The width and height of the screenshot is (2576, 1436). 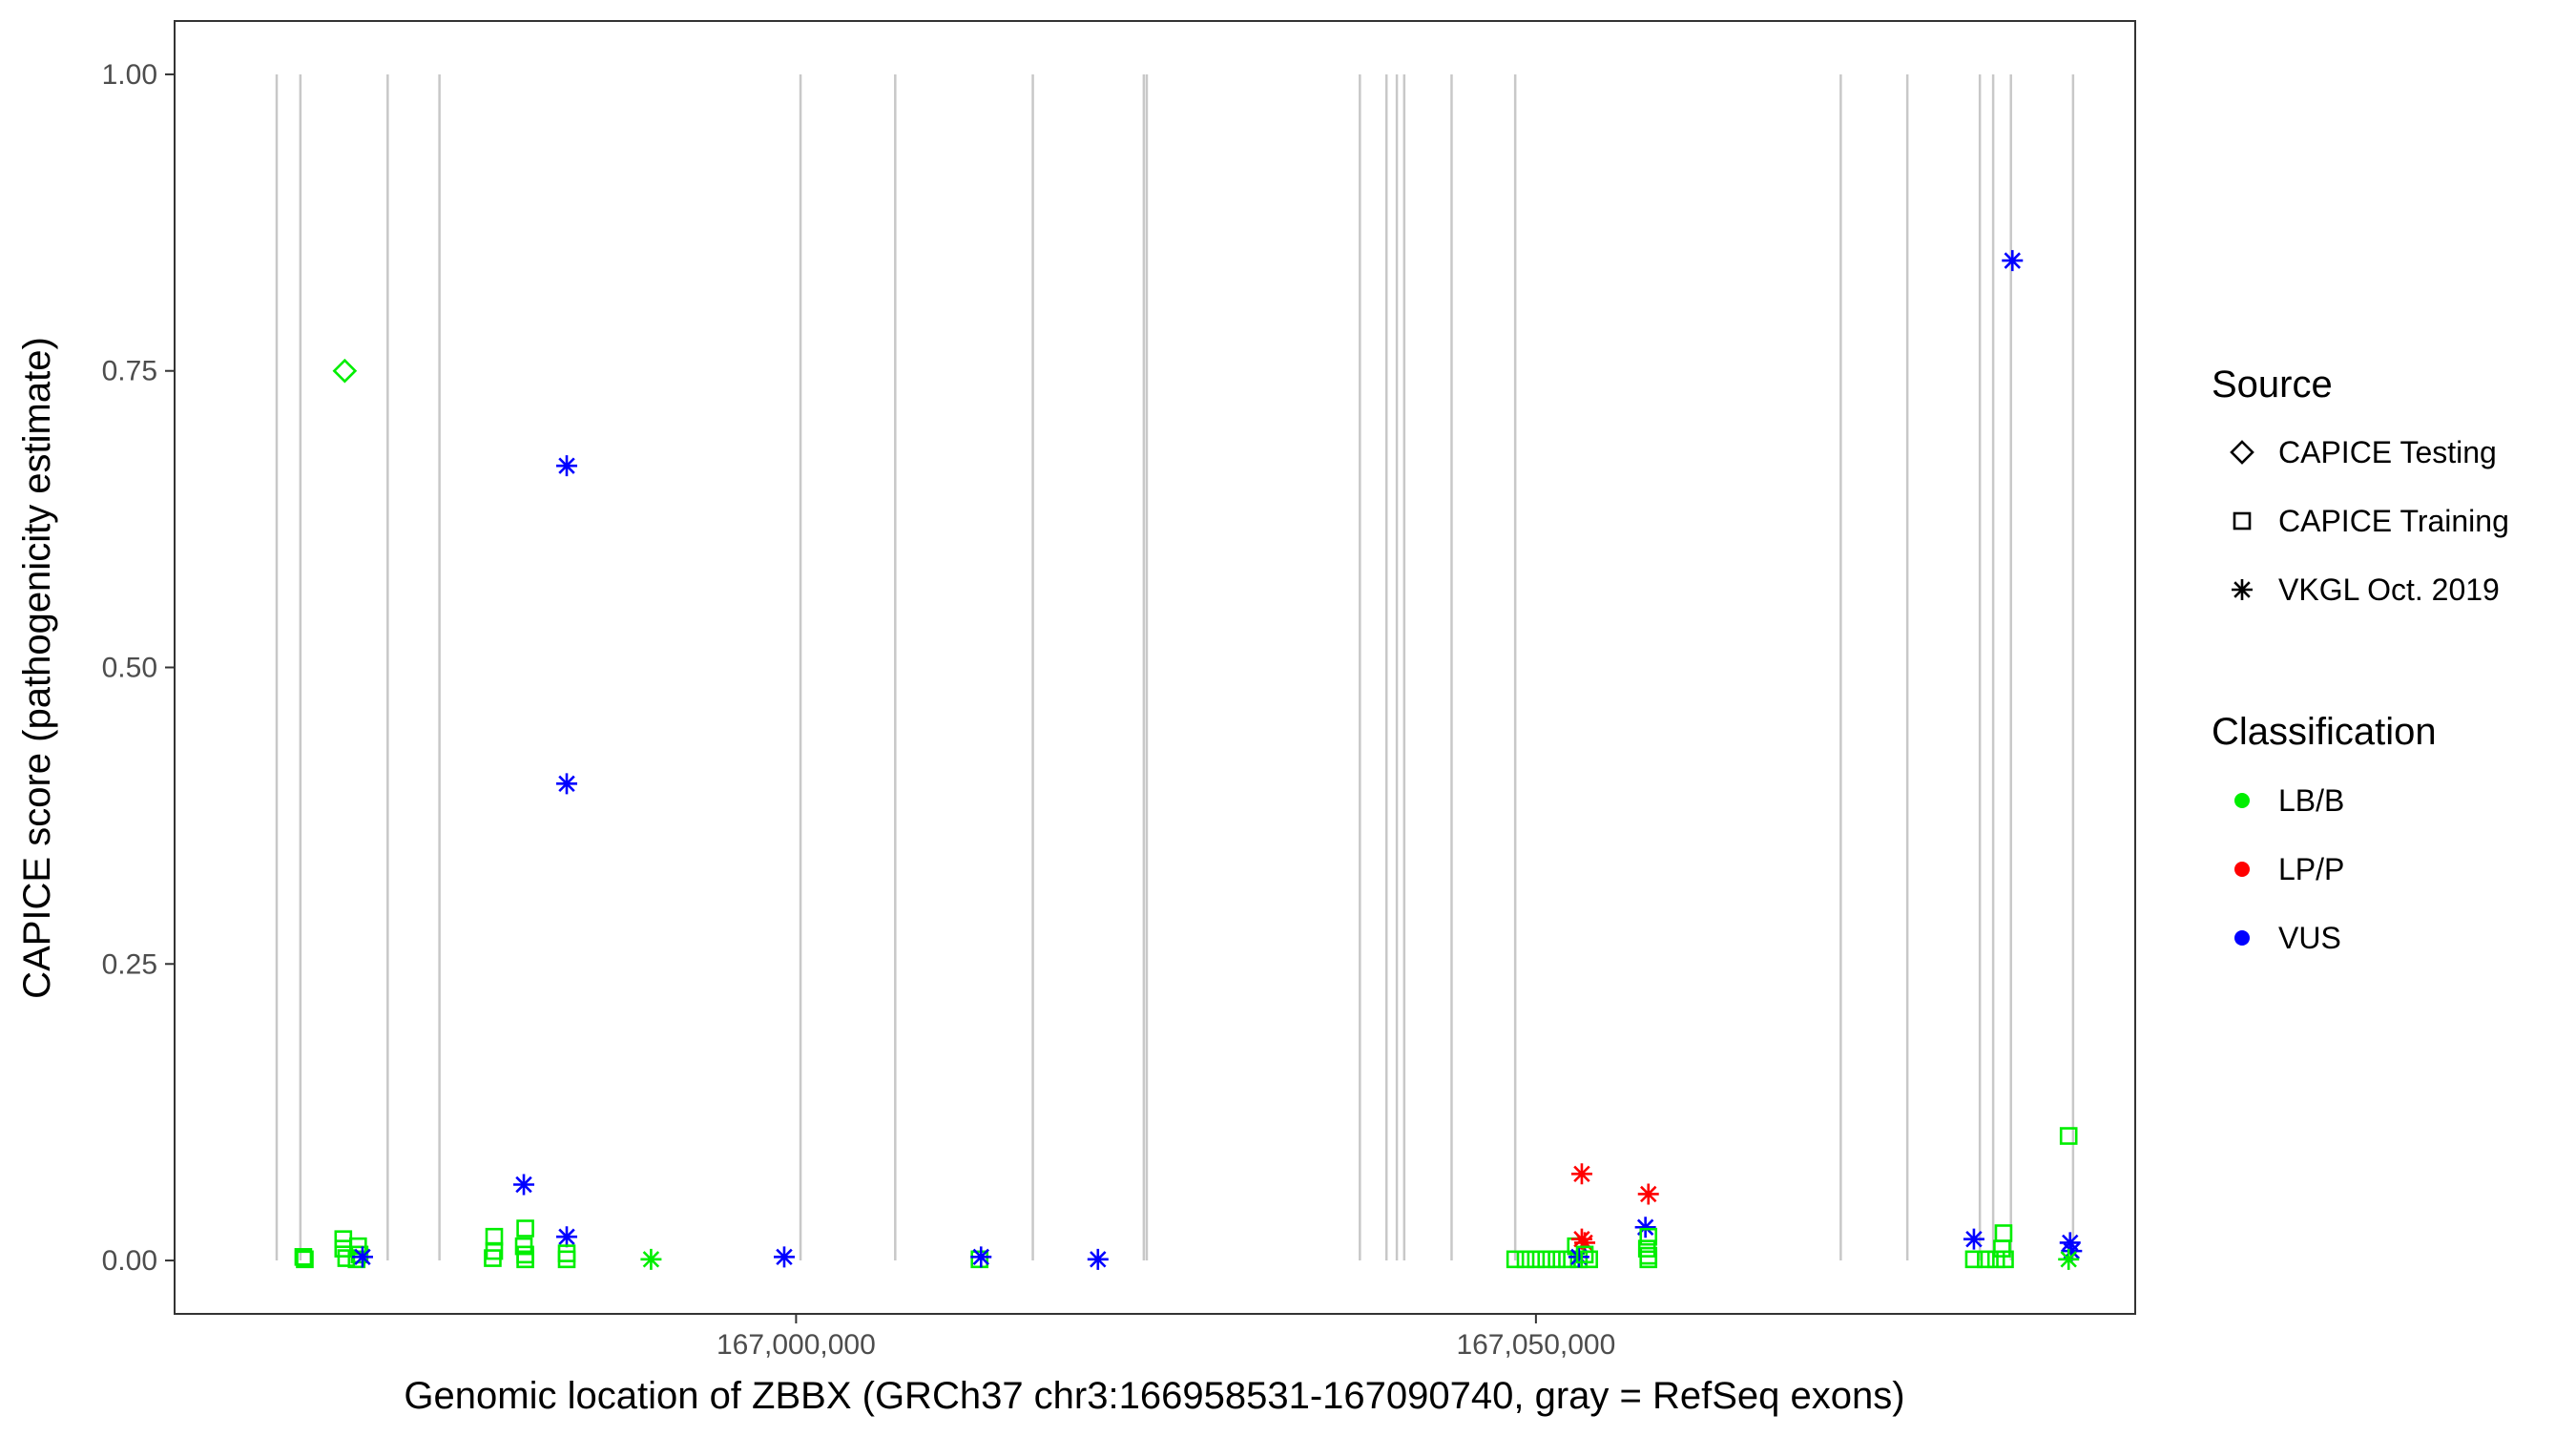 I want to click on legend-source-label: CAPICE Training, so click(x=2393, y=521).